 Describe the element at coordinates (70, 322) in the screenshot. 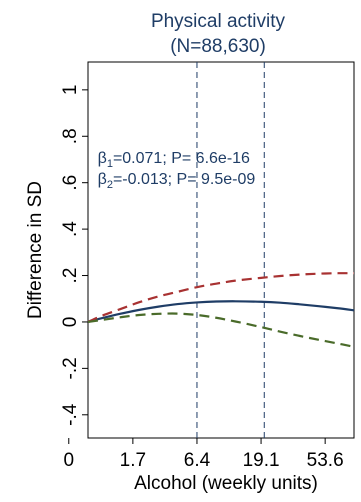

I see `y-tick-label: 0` at that location.